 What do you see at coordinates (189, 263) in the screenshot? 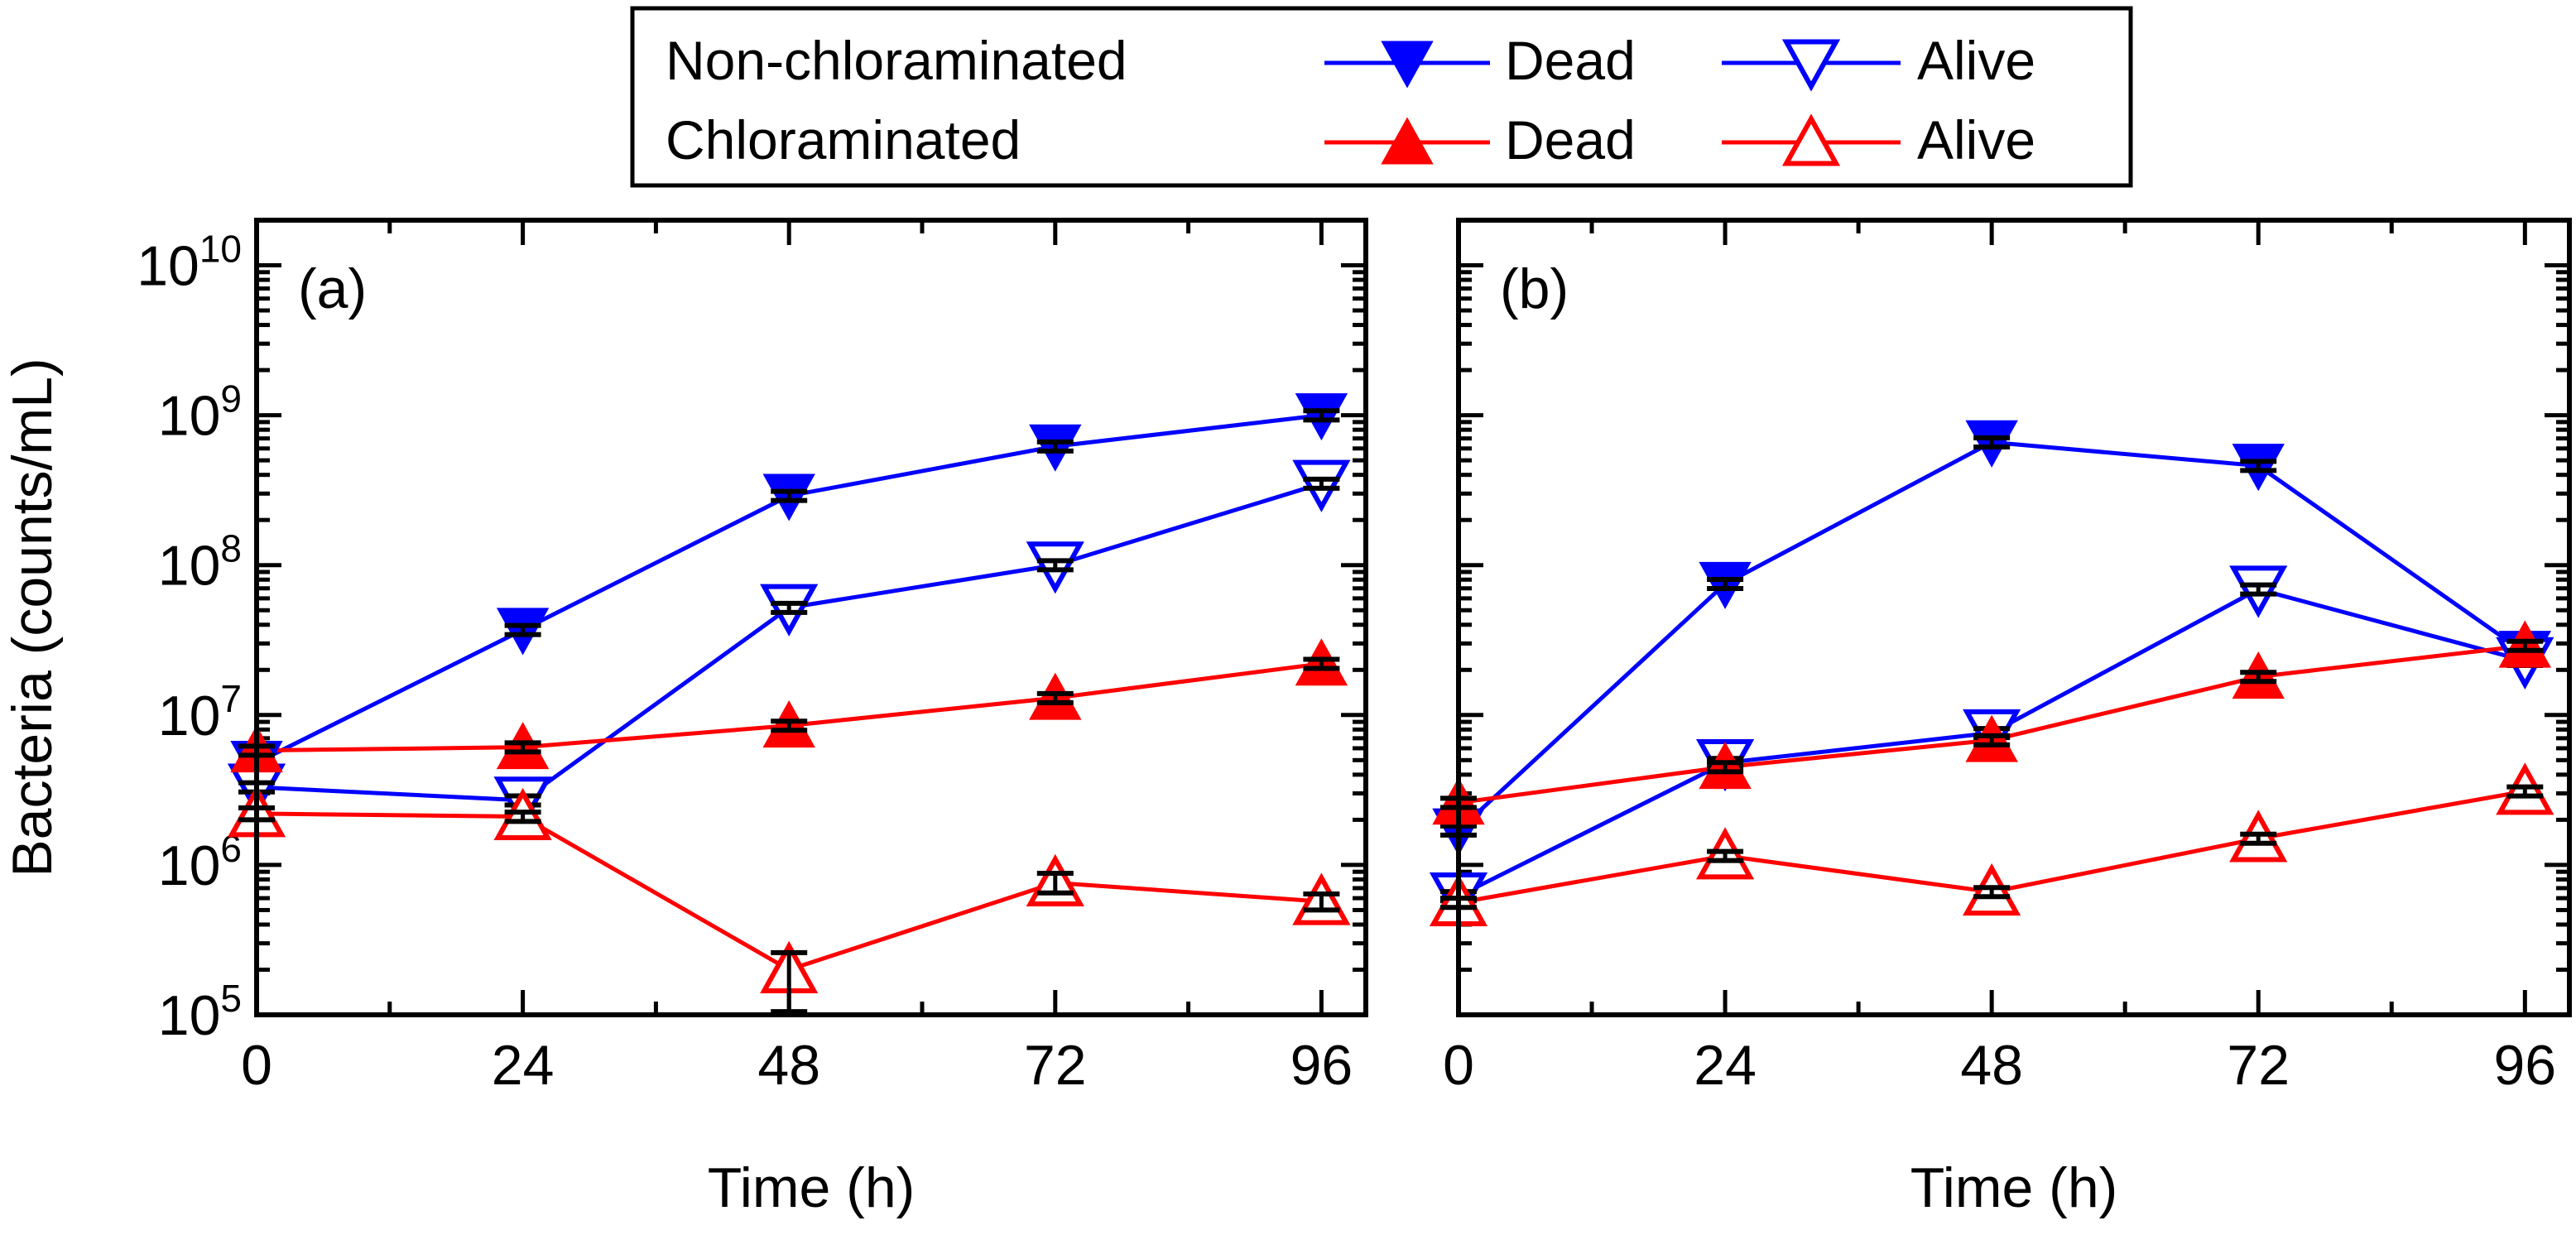
I see `y-tick-label: 10¹⁰` at bounding box center [189, 263].